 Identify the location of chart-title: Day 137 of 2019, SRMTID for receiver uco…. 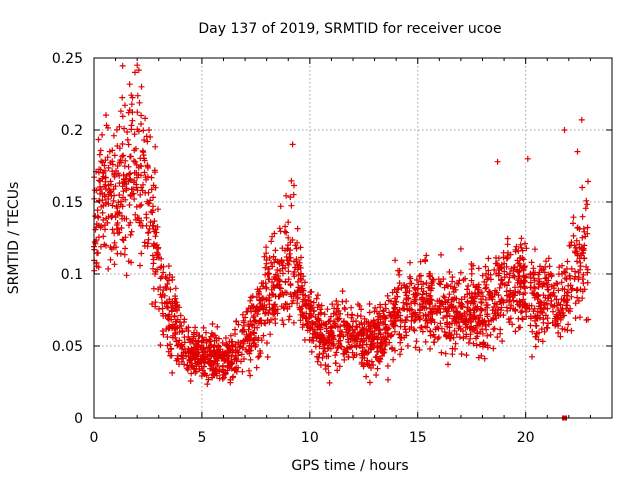
(349, 29).